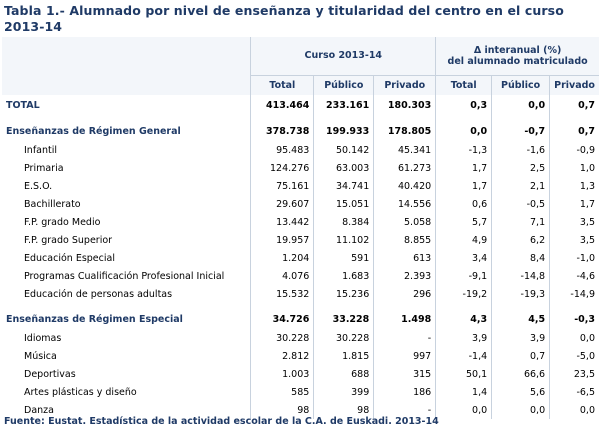  I want to click on table-row: Primaria 124.276 63.003 61.273 1,7 2,5 1,0, so click(300, 168).